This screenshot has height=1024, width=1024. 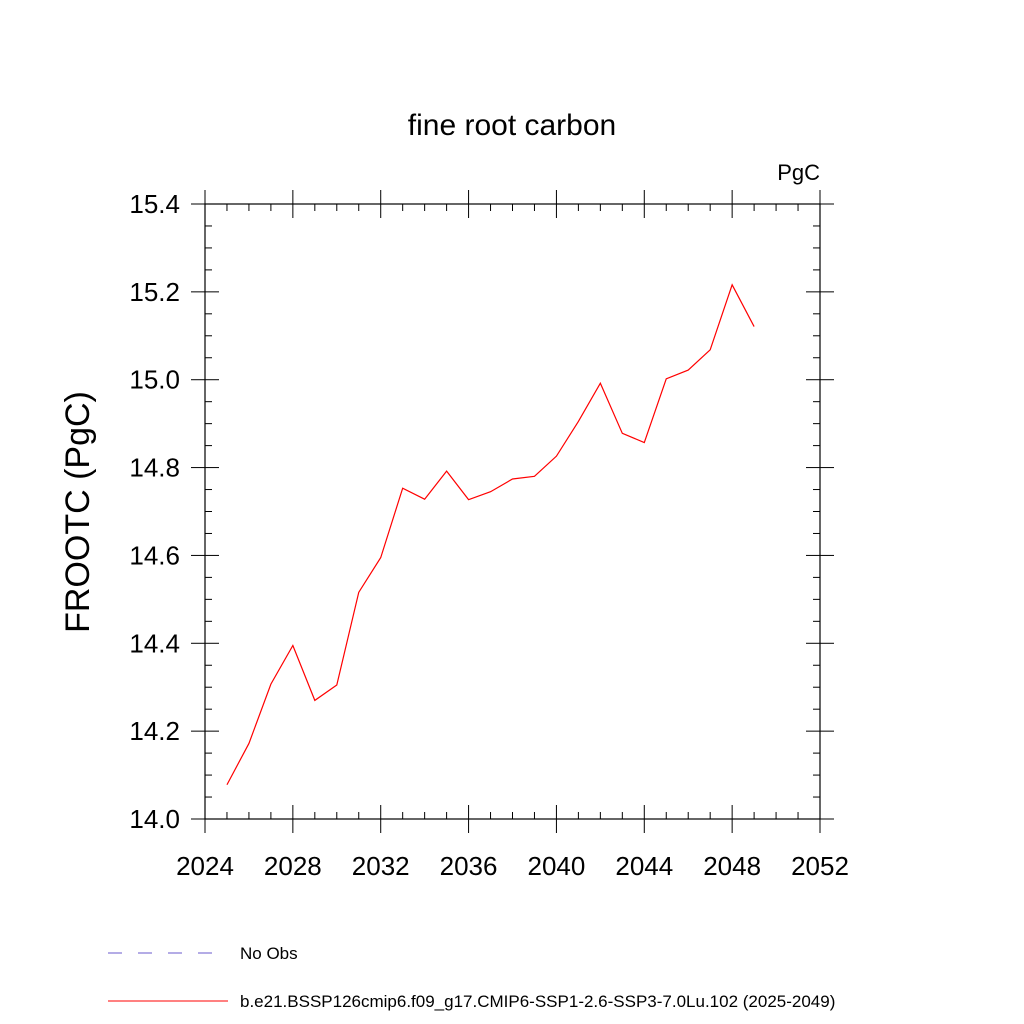 What do you see at coordinates (732, 866) in the screenshot?
I see `x-tick-label: 2048` at bounding box center [732, 866].